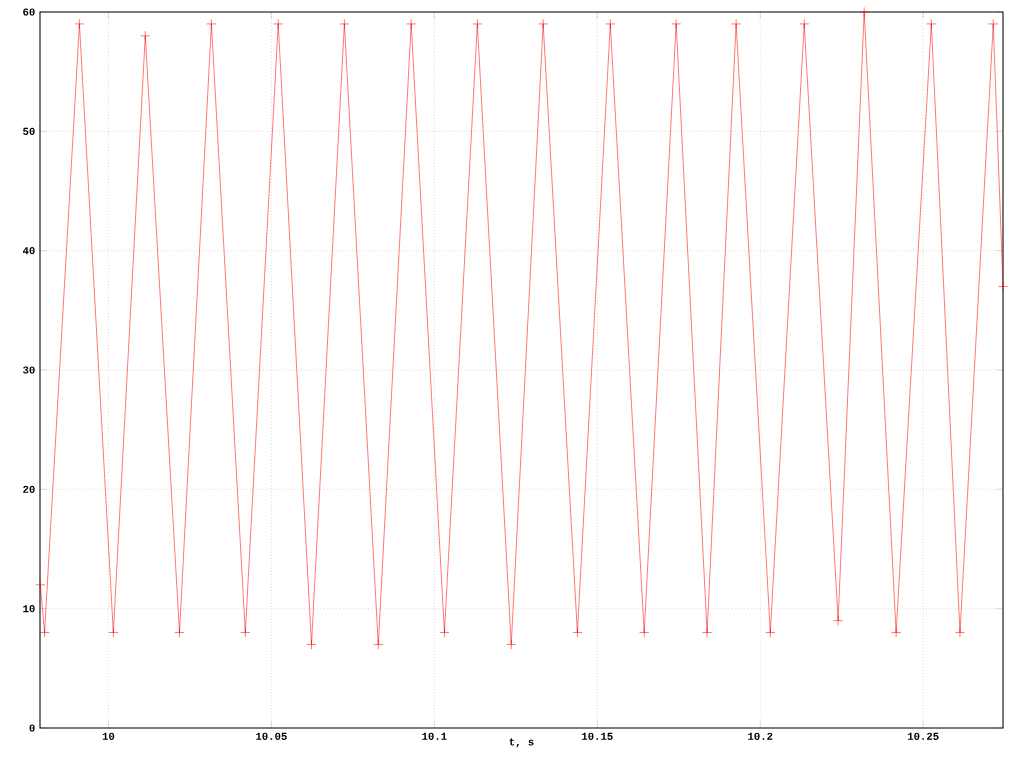 The image size is (1024, 768). Describe the element at coordinates (434, 736) in the screenshot. I see `x-tick-label: 10.1` at that location.